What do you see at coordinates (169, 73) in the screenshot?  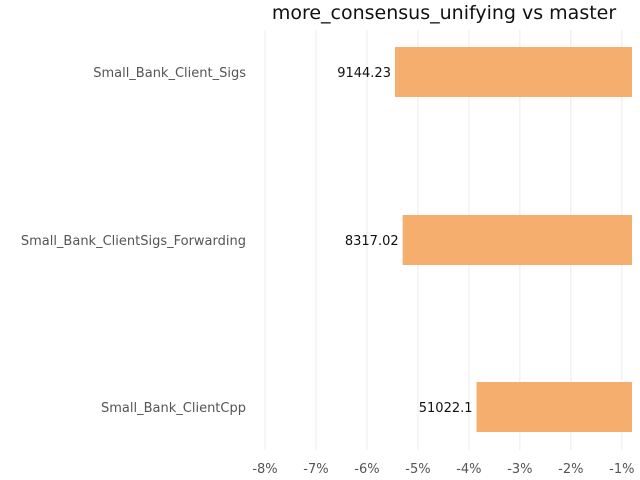 I see `category-label: Small_Bank_Client_Sigs` at bounding box center [169, 73].